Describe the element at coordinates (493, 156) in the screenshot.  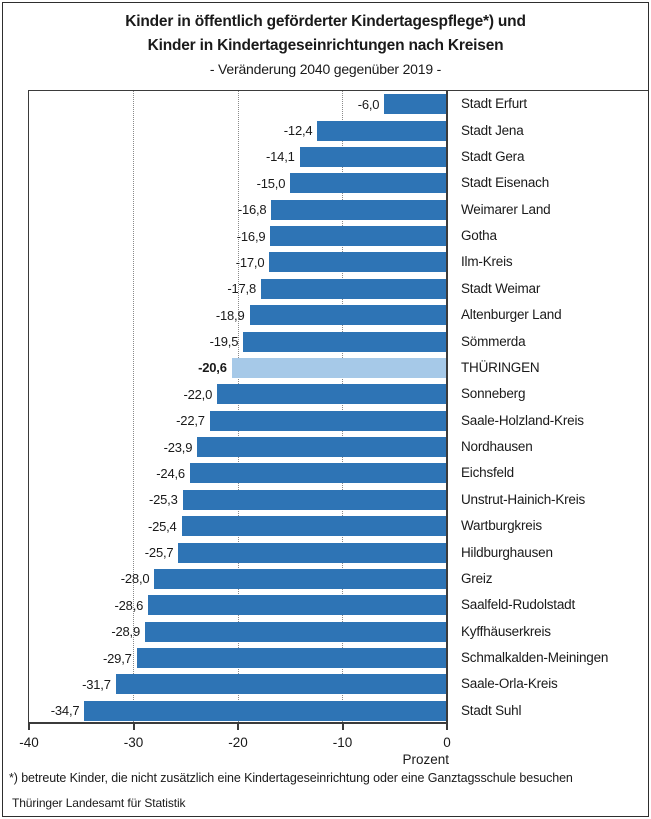
I see `category-label: Stadt Gera` at that location.